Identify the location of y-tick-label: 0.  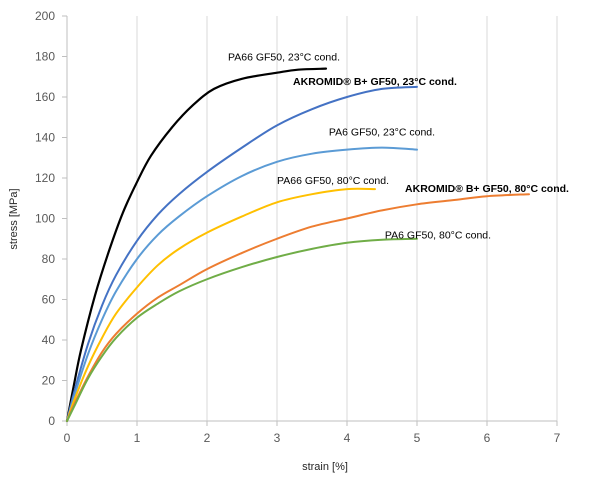
(51, 421).